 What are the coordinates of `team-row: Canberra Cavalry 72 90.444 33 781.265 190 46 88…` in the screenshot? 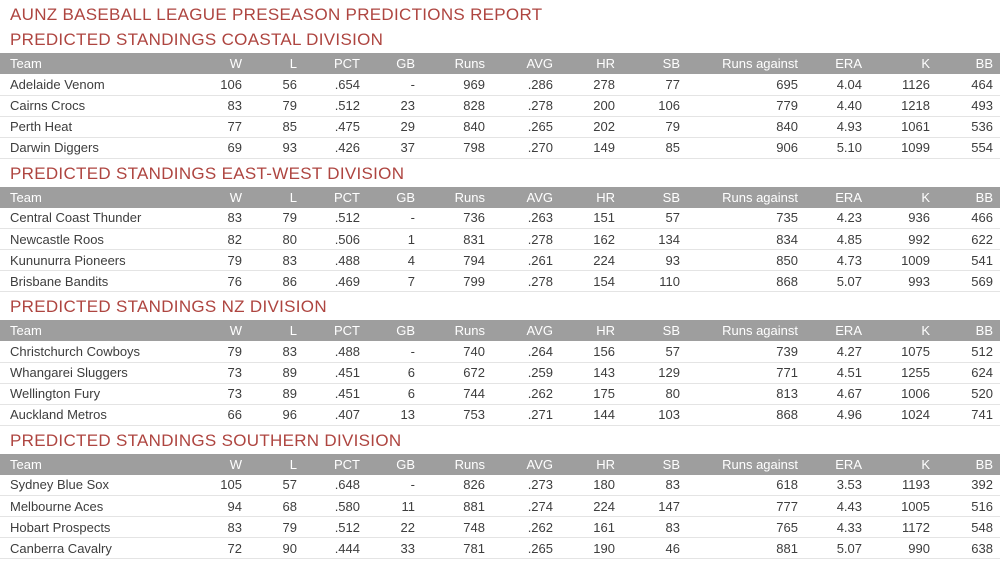 It's located at (500, 548).